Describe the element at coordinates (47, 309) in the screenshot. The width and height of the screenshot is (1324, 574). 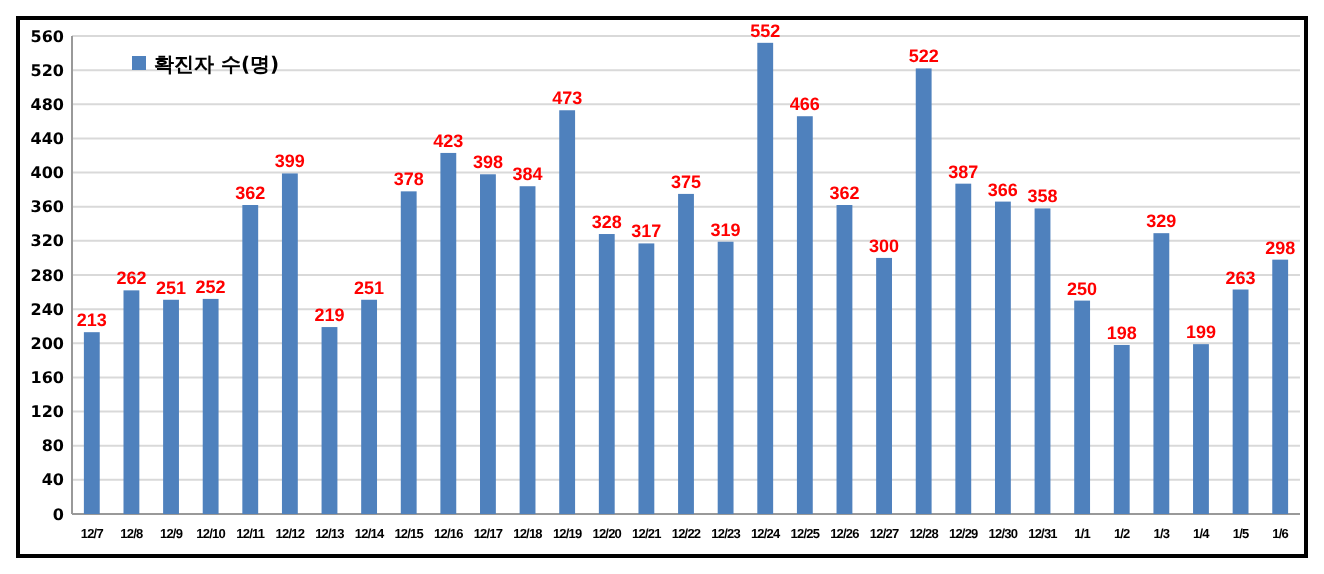
I see `y-tick-label: 240` at that location.